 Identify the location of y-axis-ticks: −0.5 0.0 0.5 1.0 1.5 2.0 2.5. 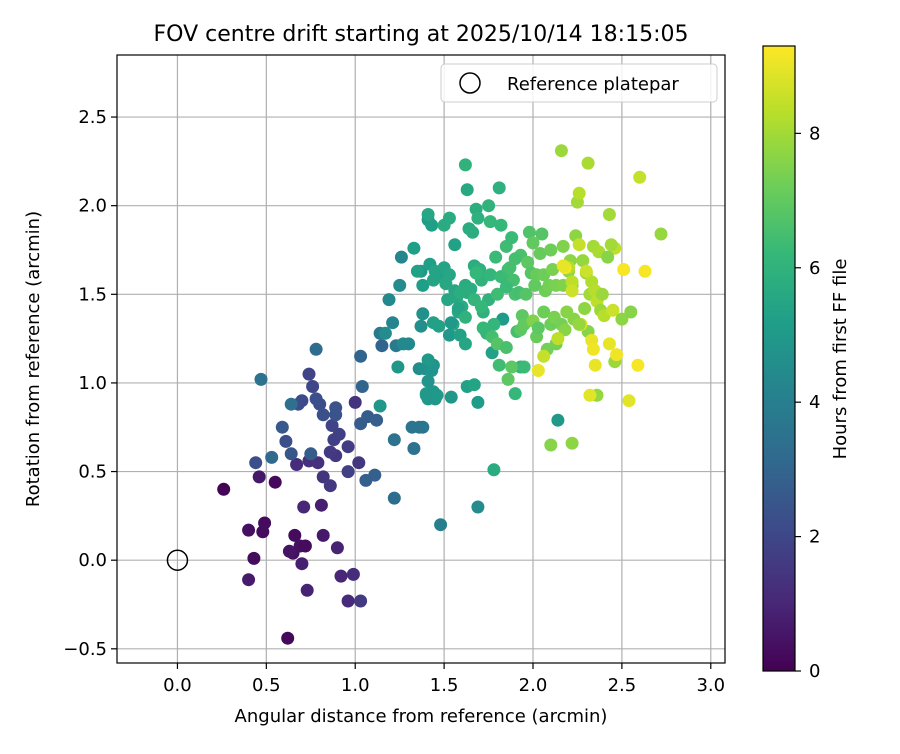
(90, 383).